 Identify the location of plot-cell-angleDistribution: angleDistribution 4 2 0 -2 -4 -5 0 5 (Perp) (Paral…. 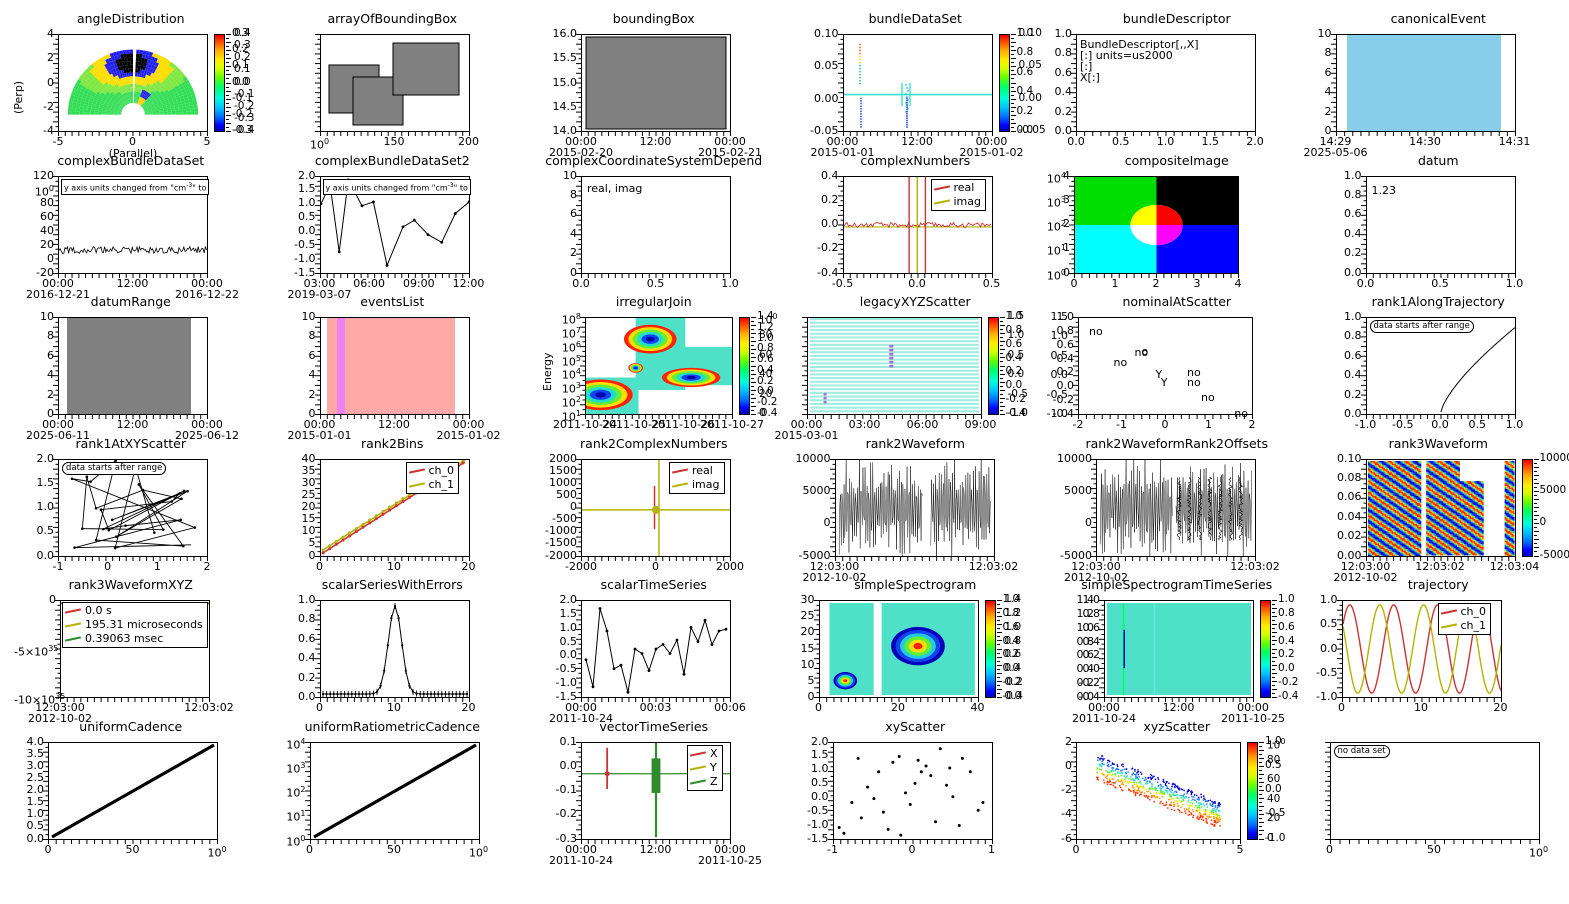
(131, 87).